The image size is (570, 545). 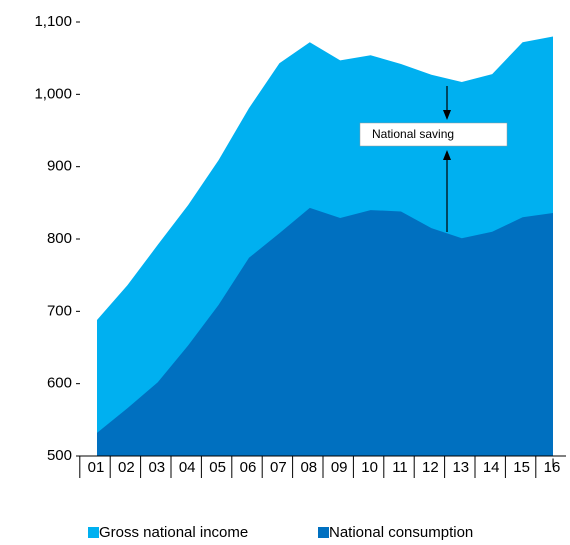 I want to click on x-tick-label: 01, so click(x=96, y=467).